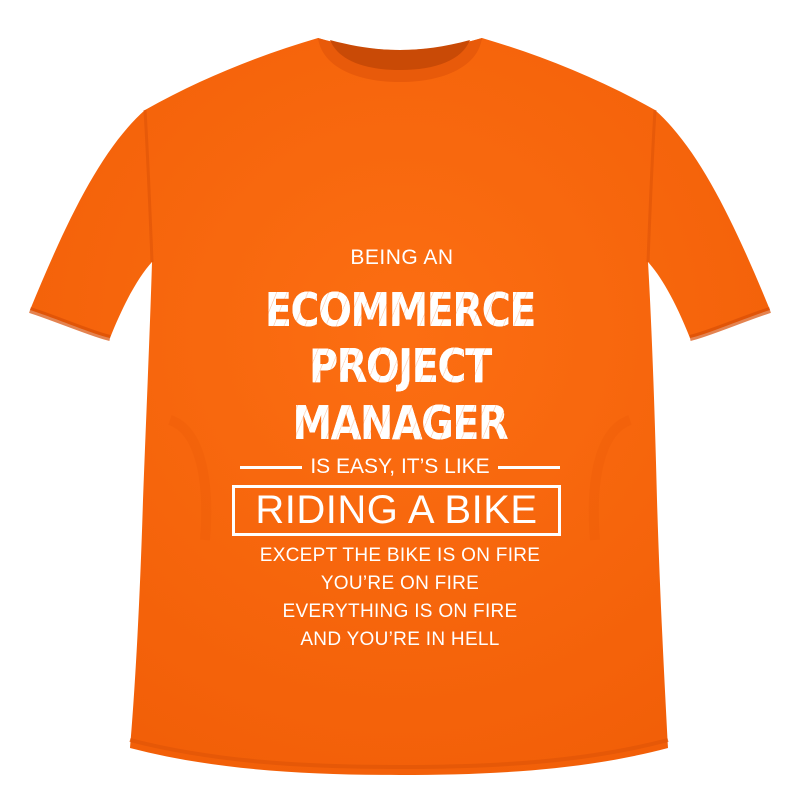 The height and width of the screenshot is (800, 800). What do you see at coordinates (148, 186) in the screenshot?
I see `left-sleeve-seam` at bounding box center [148, 186].